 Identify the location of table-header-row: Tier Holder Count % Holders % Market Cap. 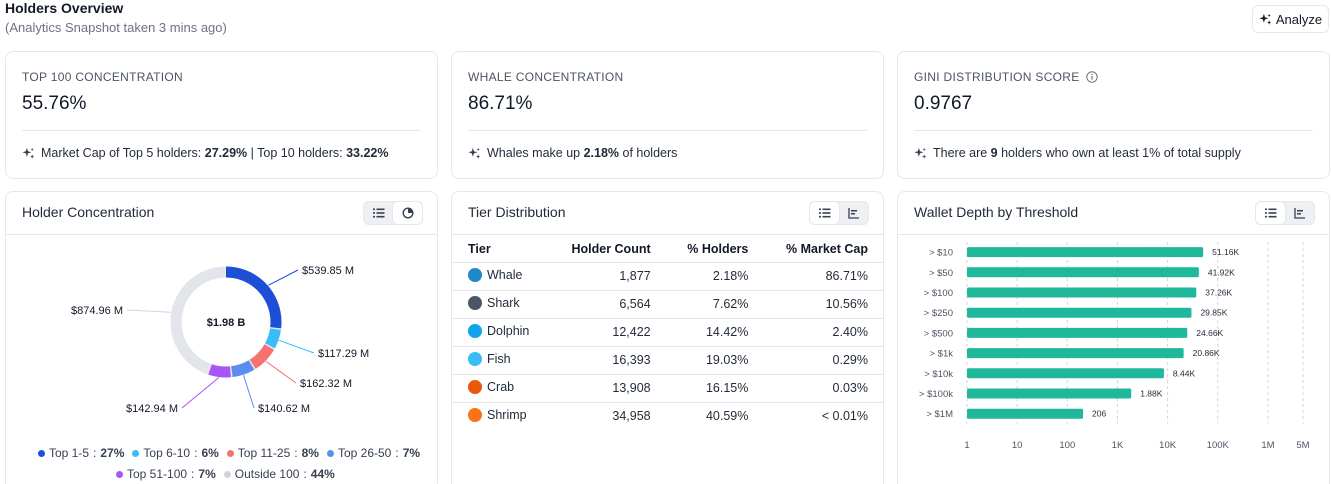
(668, 249).